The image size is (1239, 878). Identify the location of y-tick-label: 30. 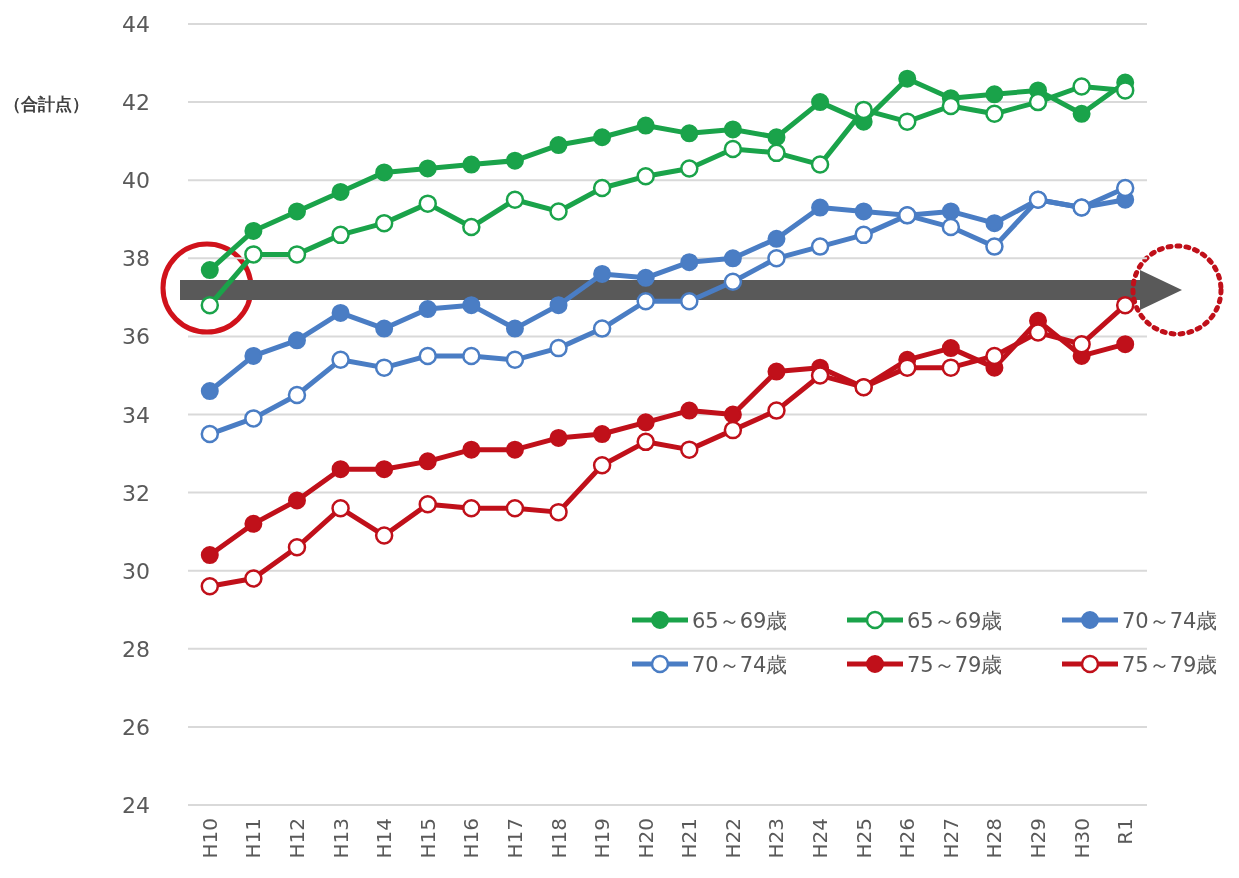
(136, 571).